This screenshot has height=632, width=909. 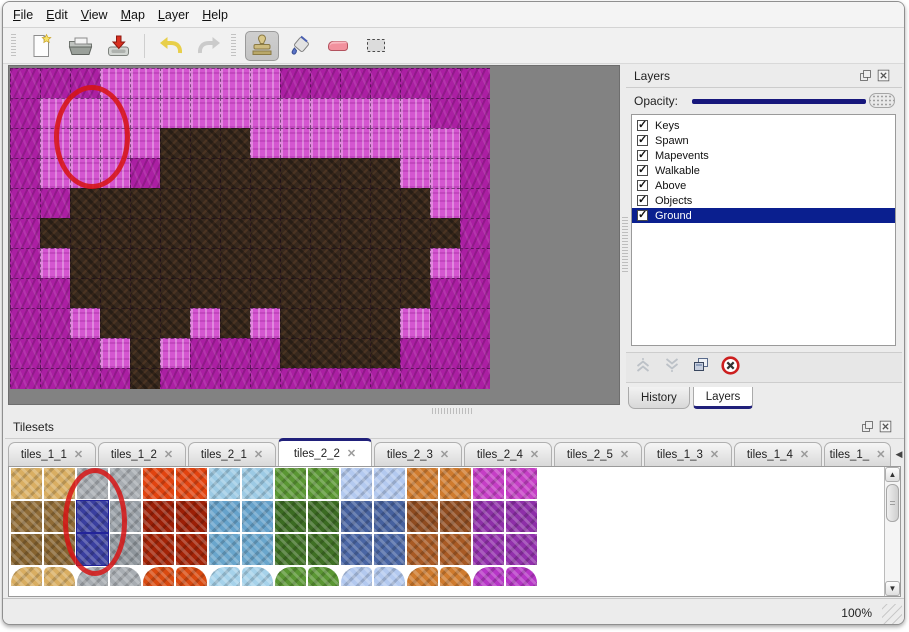 What do you see at coordinates (23, 14) in the screenshot?
I see `menu-file: File` at bounding box center [23, 14].